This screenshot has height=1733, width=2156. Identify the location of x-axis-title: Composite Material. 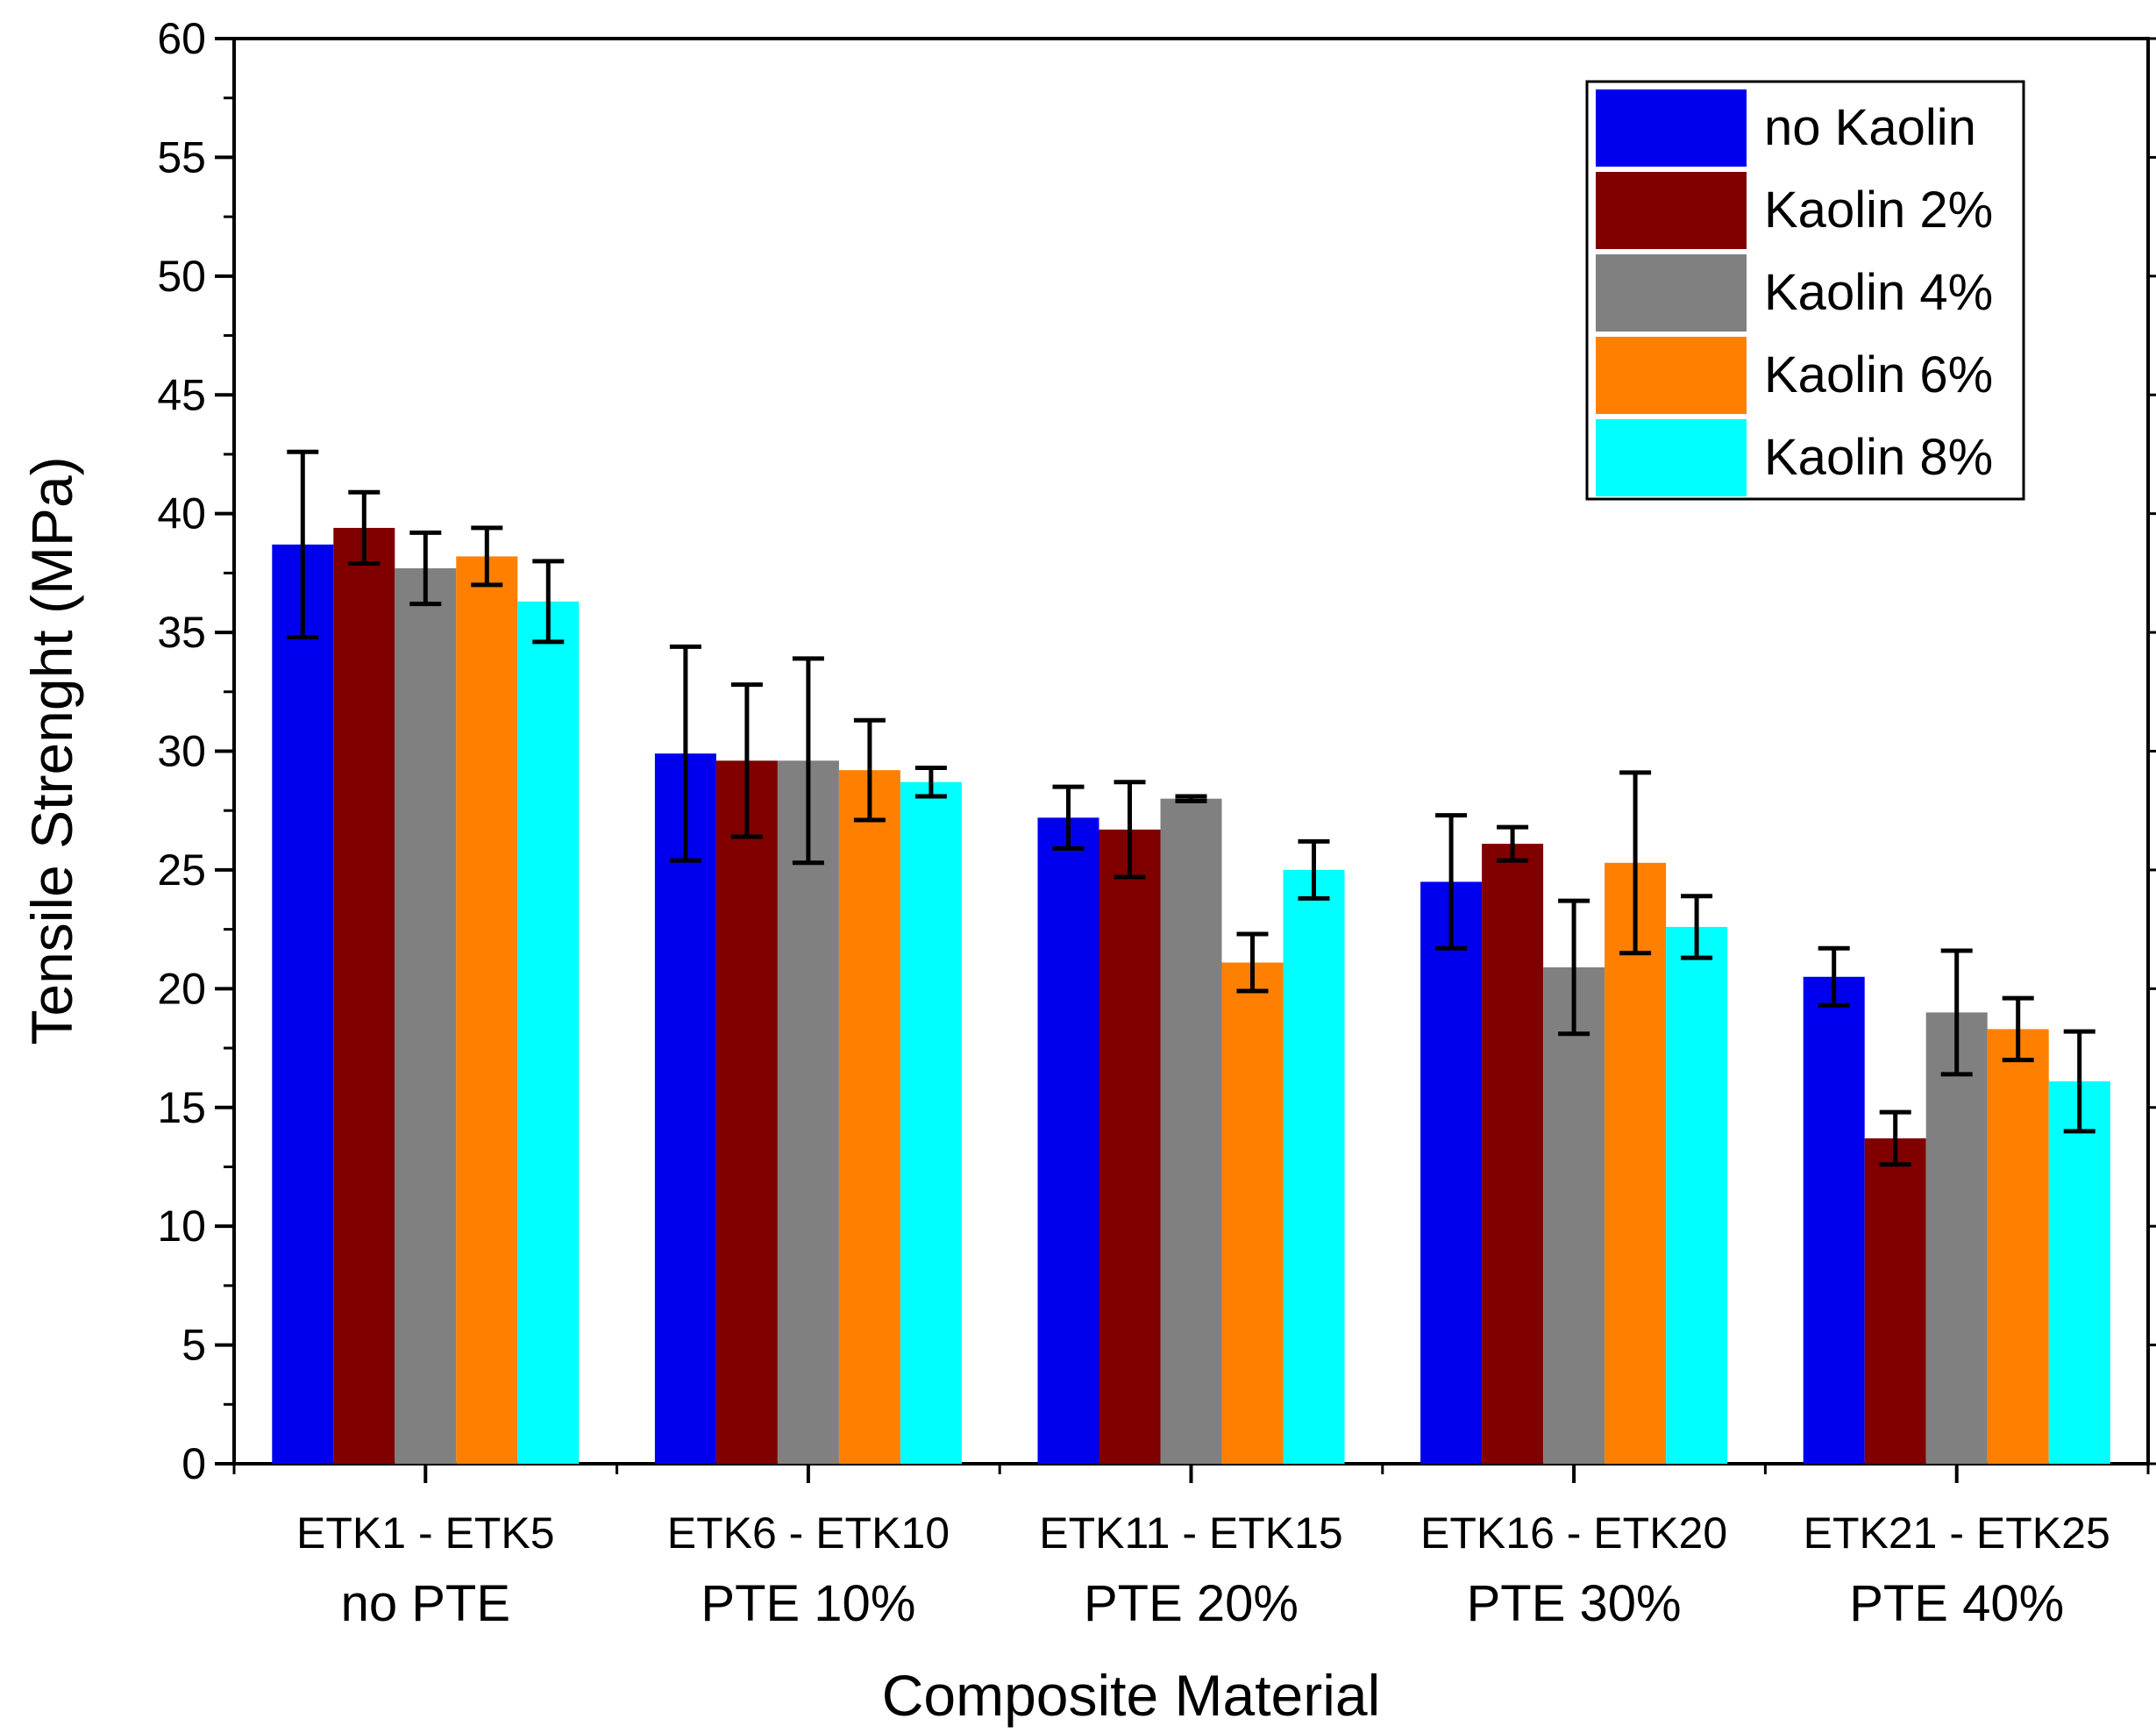
(1131, 1695).